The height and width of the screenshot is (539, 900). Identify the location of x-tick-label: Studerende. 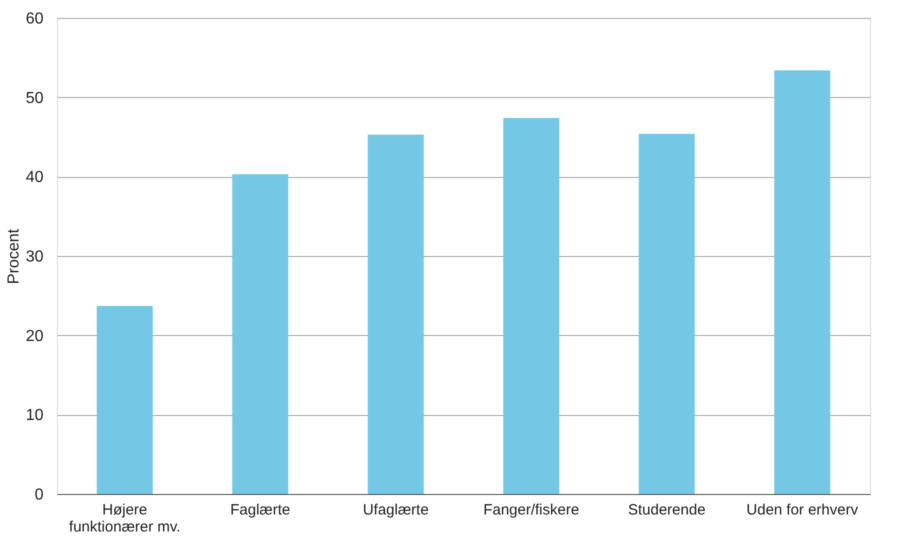
(667, 510).